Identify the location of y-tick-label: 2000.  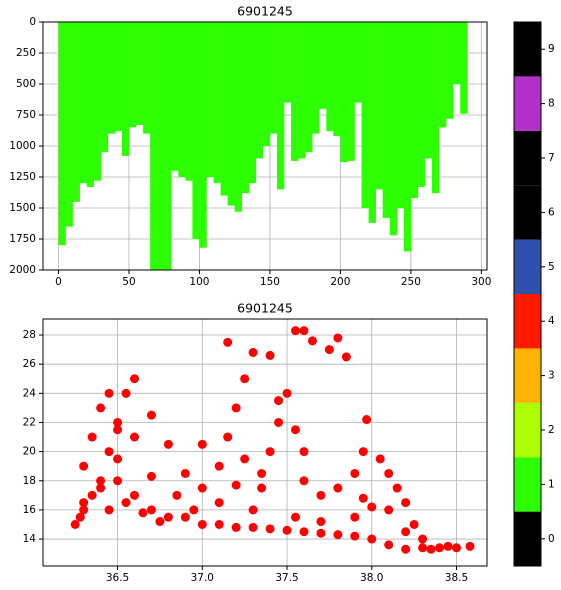
(22, 270).